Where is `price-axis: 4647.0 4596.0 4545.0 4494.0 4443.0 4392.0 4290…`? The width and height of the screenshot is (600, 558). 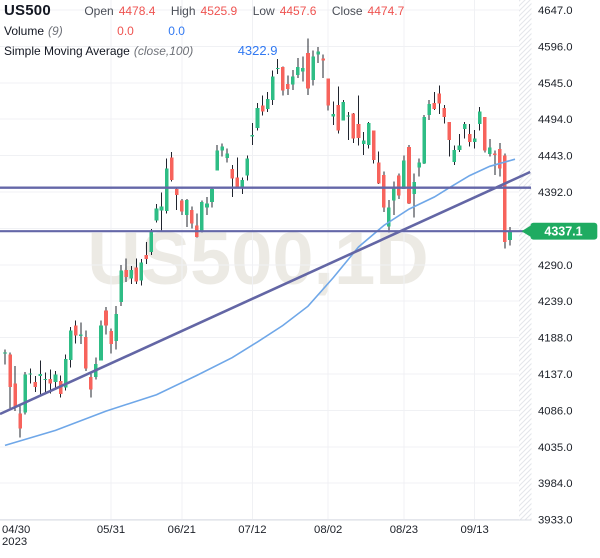 price-axis: 4647.0 4596.0 4545.0 4494.0 4443.0 4392.0 4290… is located at coordinates (555, 266).